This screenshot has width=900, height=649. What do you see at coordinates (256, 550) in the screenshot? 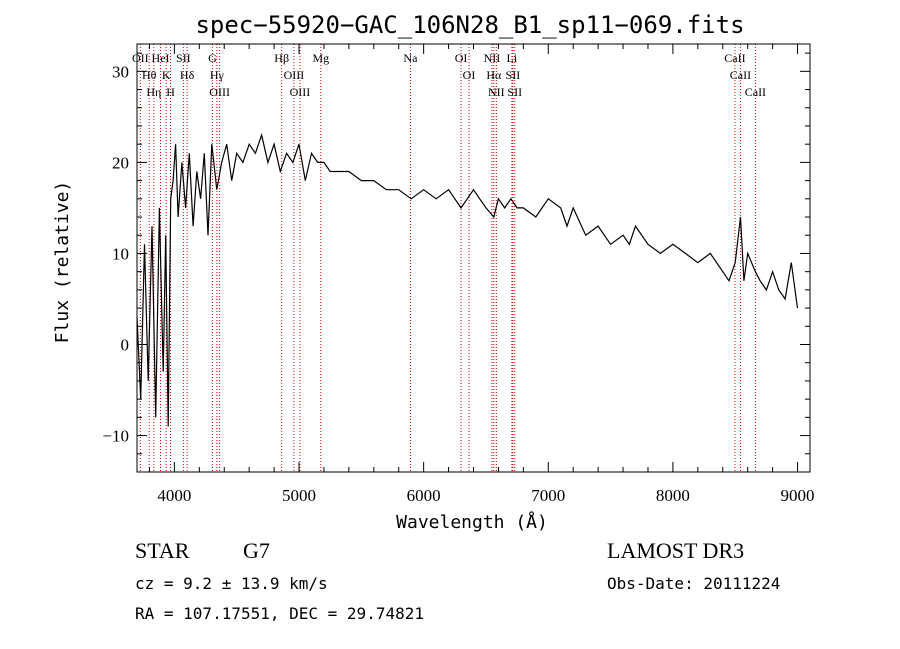
I see `object-subclass: G7` at bounding box center [256, 550].